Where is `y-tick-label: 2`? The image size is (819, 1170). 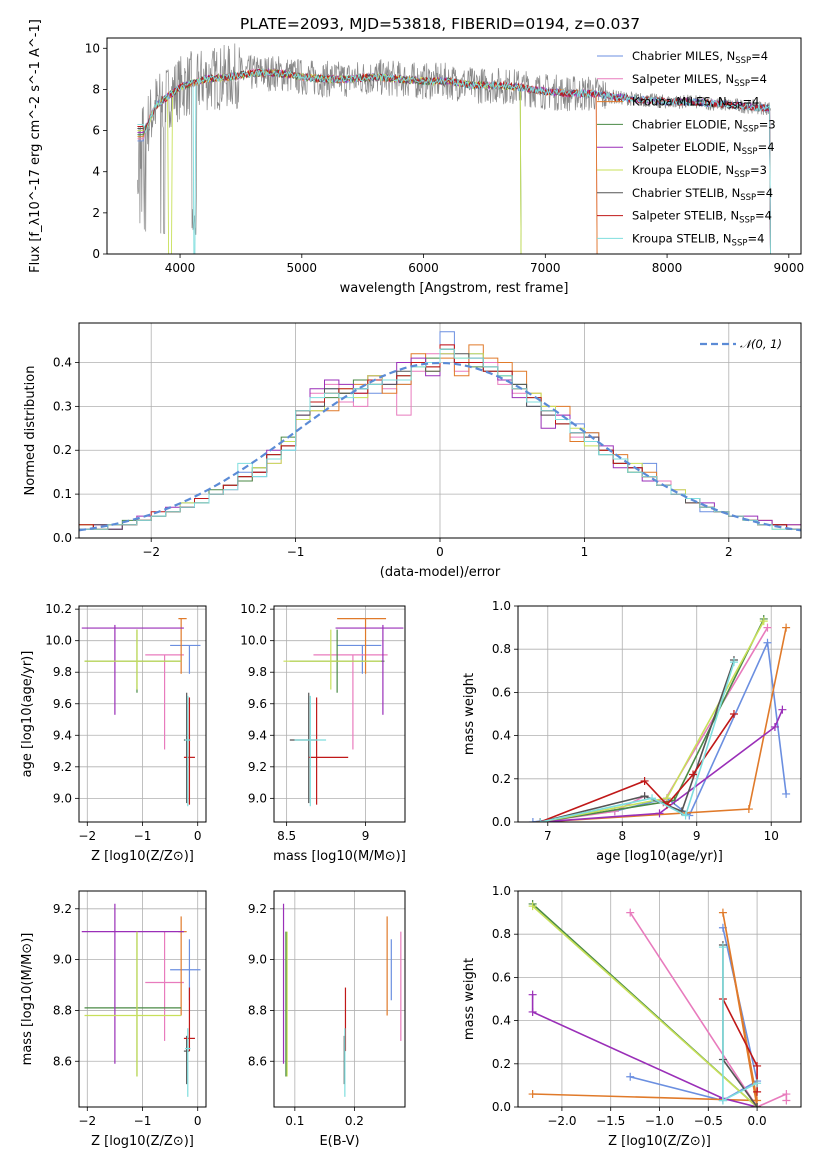 y-tick-label: 2 is located at coordinates (96, 213).